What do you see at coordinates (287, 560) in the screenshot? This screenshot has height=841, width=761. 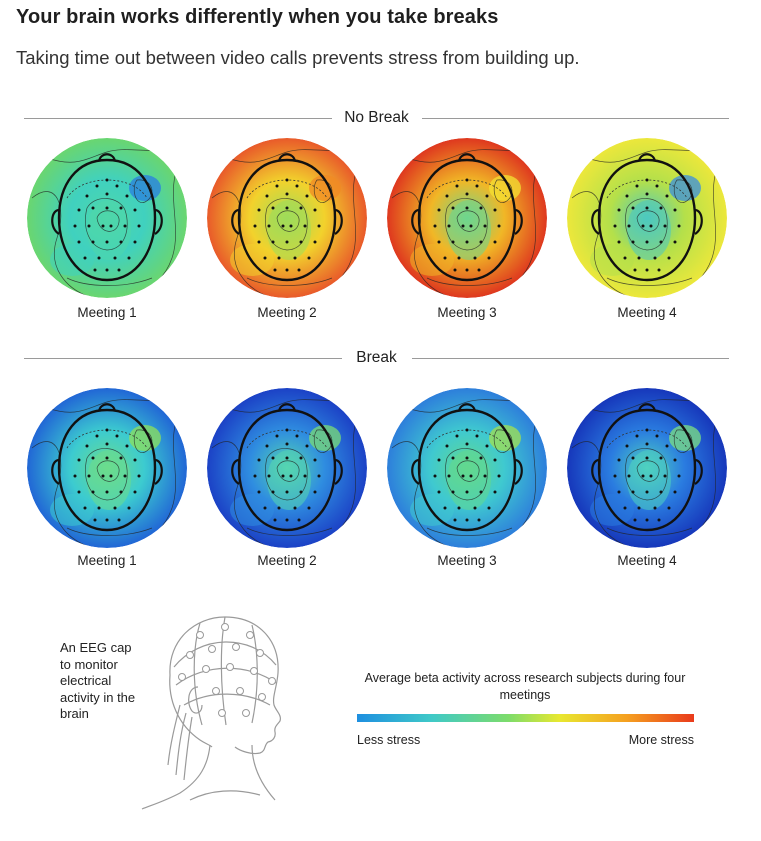 I see `map-label-break-meeting-2: Meeting 2` at bounding box center [287, 560].